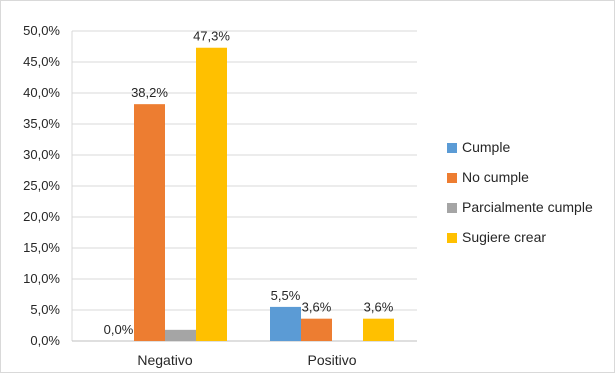 This screenshot has width=615, height=373. What do you see at coordinates (41, 185) in the screenshot?
I see `y-tick-label: 25,0%` at bounding box center [41, 185].